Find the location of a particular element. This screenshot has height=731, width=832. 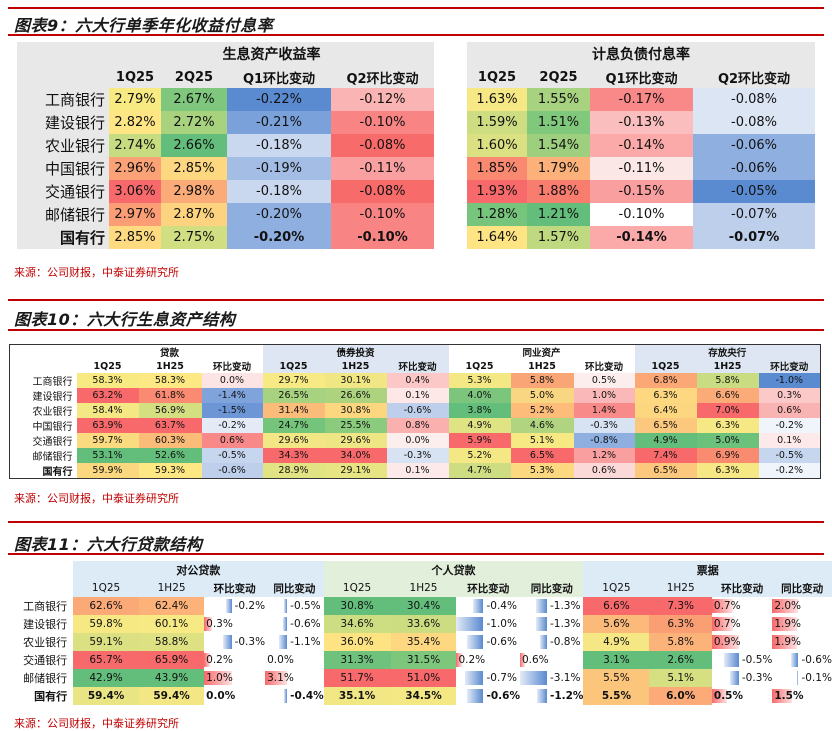

data-cell: 33.6% is located at coordinates (423, 624).